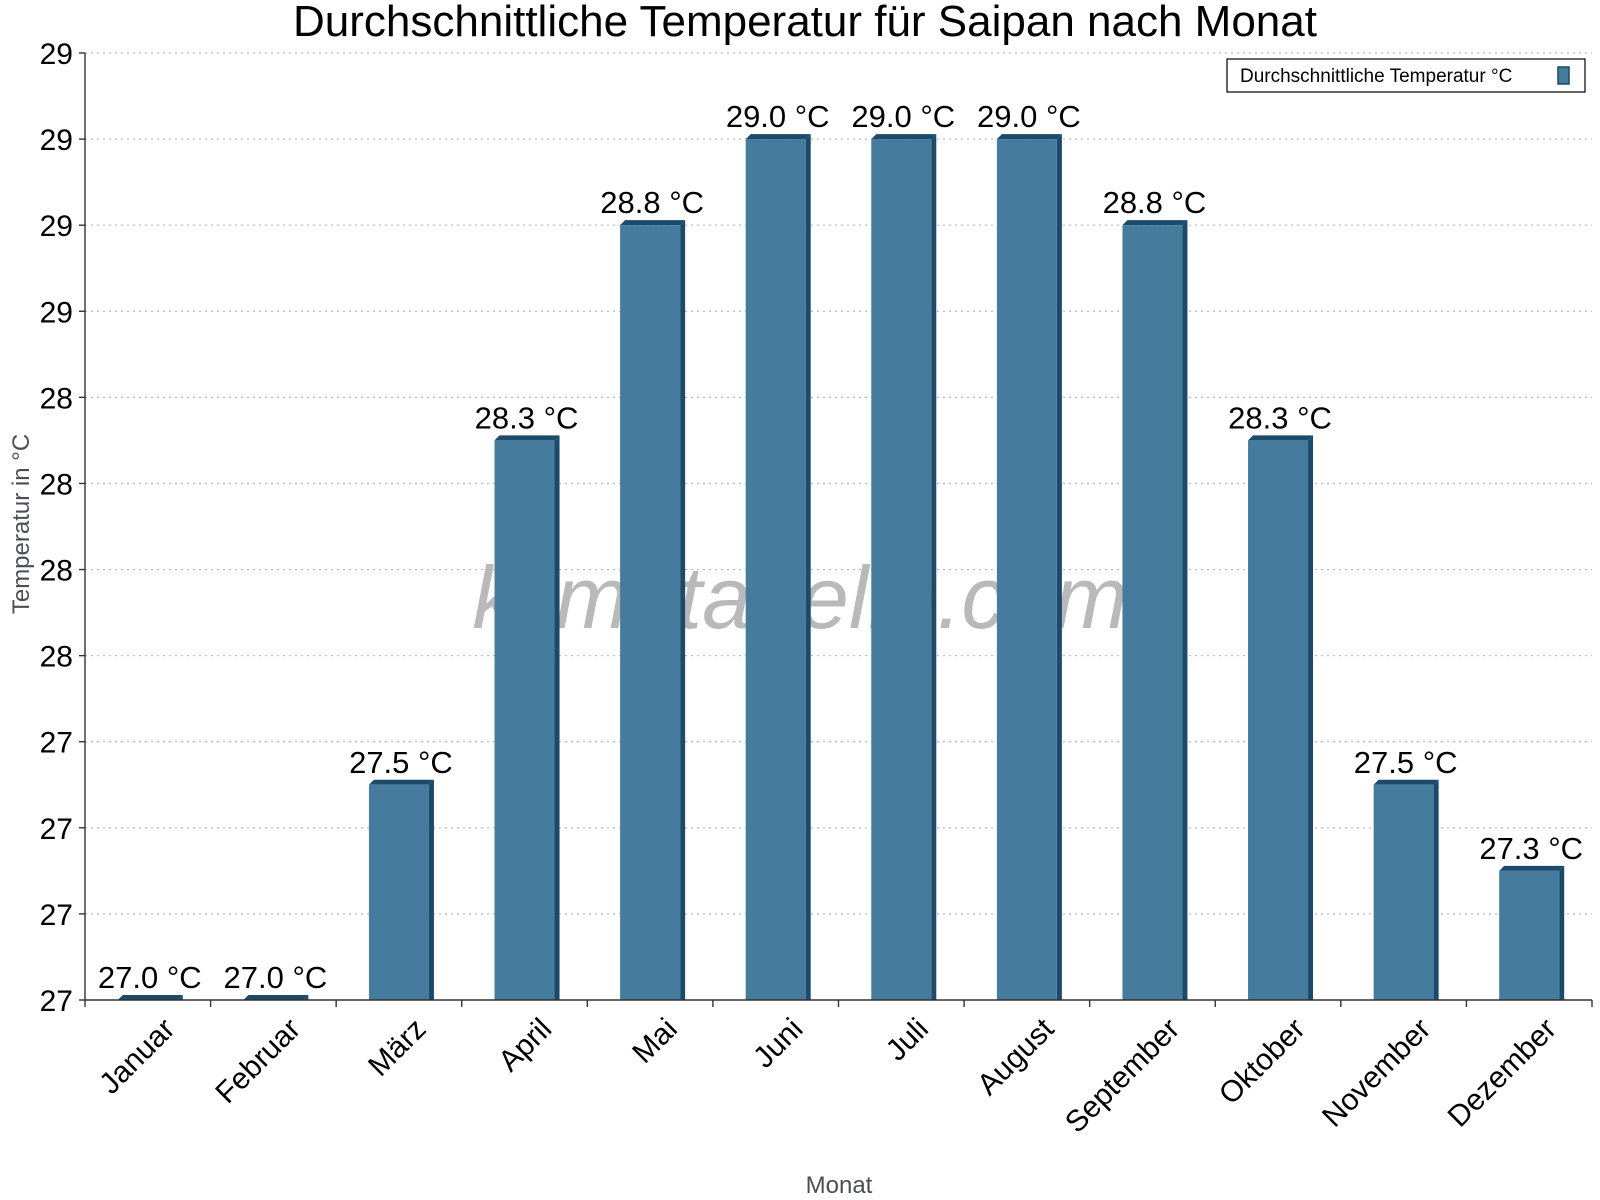 The width and height of the screenshot is (1600, 1200). What do you see at coordinates (525, 1045) in the screenshot?
I see `x-tick-label: April` at bounding box center [525, 1045].